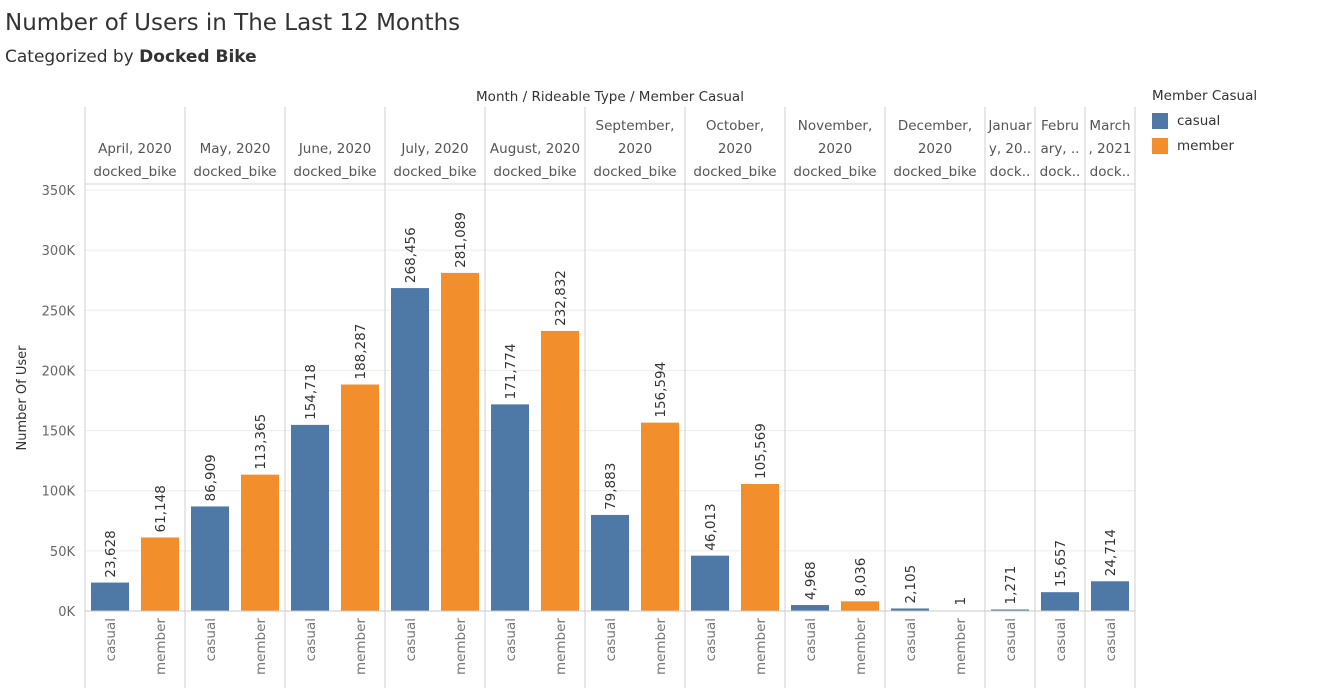  I want to click on month-header: May, 2020, so click(235, 149).